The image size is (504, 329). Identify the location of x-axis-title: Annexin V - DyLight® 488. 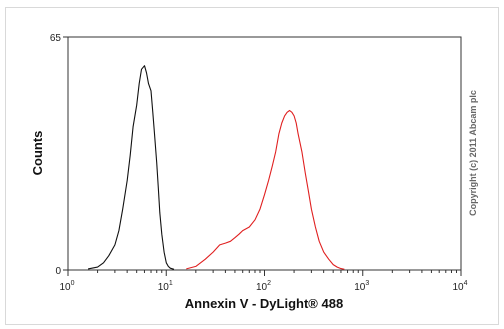
(264, 303).